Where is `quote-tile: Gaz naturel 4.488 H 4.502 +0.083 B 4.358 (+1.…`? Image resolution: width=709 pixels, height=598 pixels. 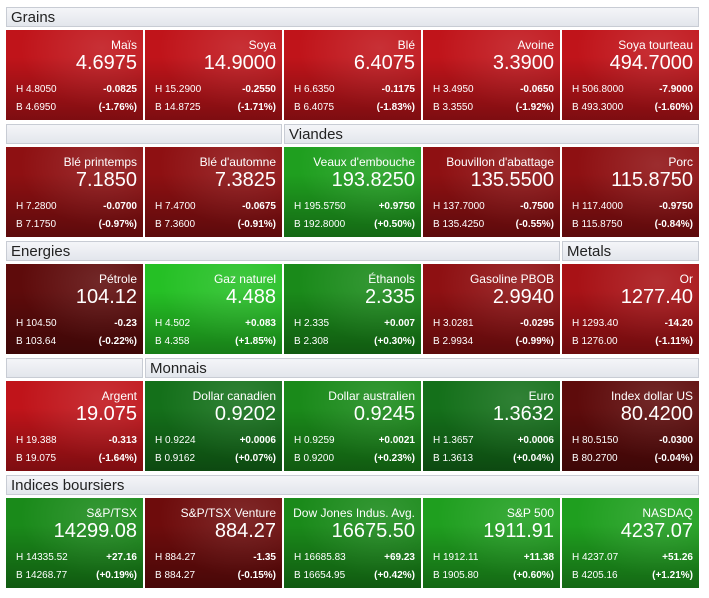 quote-tile: Gaz naturel 4.488 H 4.502 +0.083 B 4.358 (+1.… is located at coordinates (213, 309).